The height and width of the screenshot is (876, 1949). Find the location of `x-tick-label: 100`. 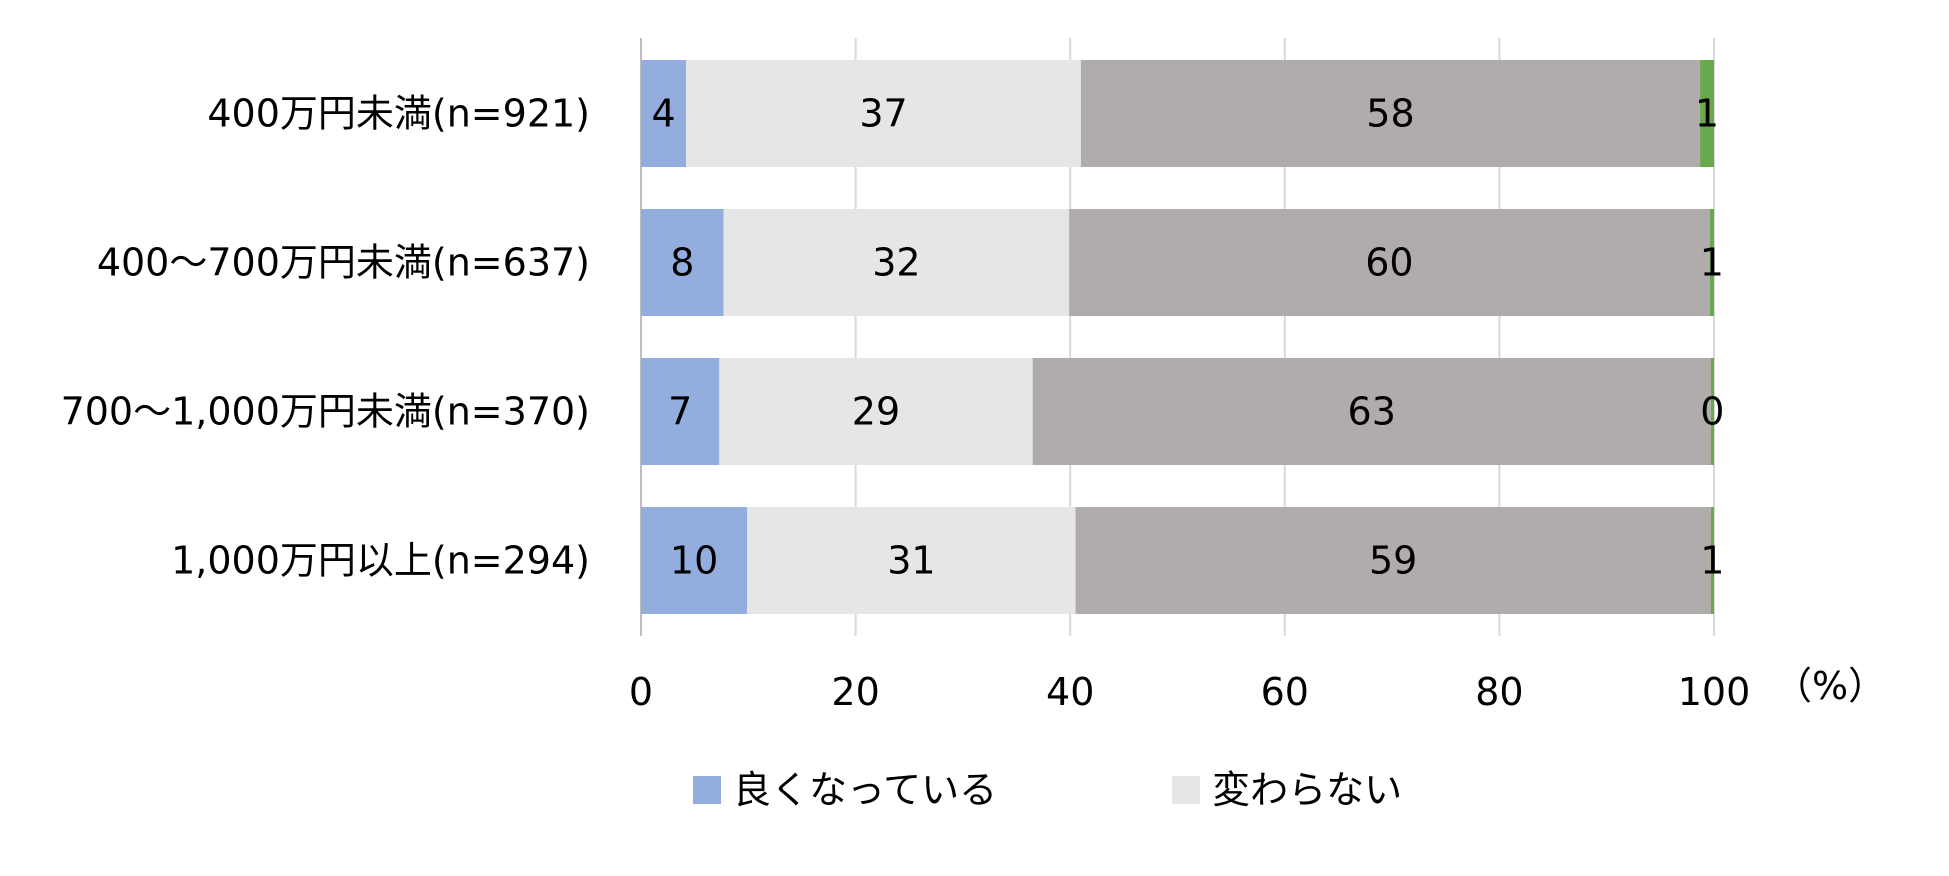

x-tick-label: 100 is located at coordinates (1714, 692).